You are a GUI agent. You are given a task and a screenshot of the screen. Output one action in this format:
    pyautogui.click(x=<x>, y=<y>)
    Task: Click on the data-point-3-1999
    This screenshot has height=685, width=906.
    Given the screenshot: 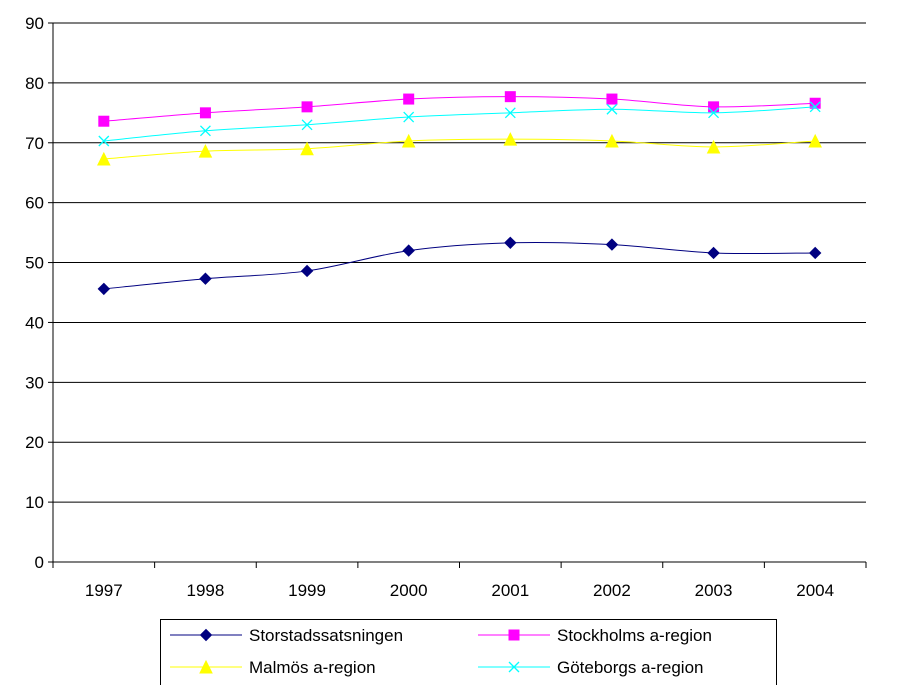 What is the action you would take?
    pyautogui.click(x=307, y=125)
    